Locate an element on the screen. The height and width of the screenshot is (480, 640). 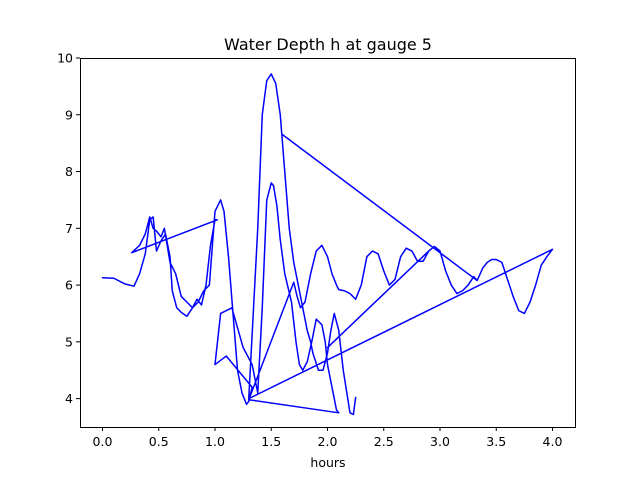
x-tick-label: 1.5 is located at coordinates (271, 441).